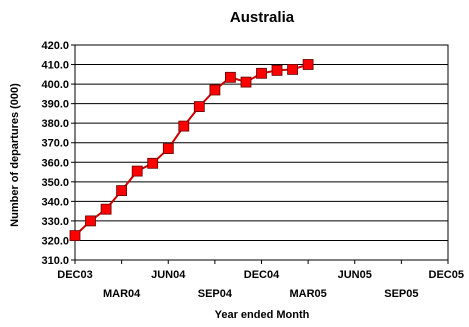 The width and height of the screenshot is (469, 327). Describe the element at coordinates (55, 261) in the screenshot. I see `y-tick-label: 310.0` at that location.